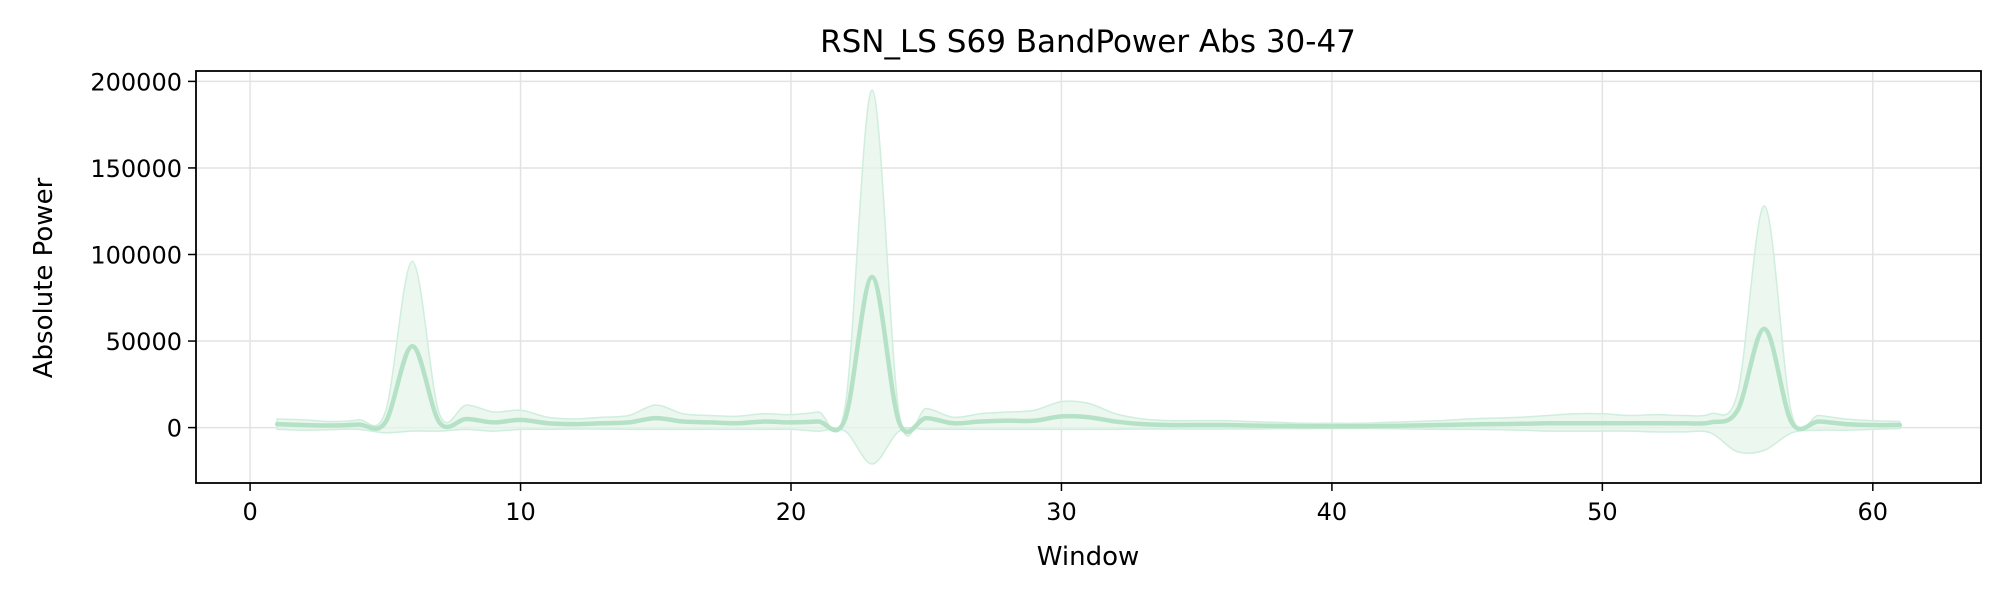  I want to click on y-axis-ticks: 0 50000 100000 150000 200000, so click(143, 255).